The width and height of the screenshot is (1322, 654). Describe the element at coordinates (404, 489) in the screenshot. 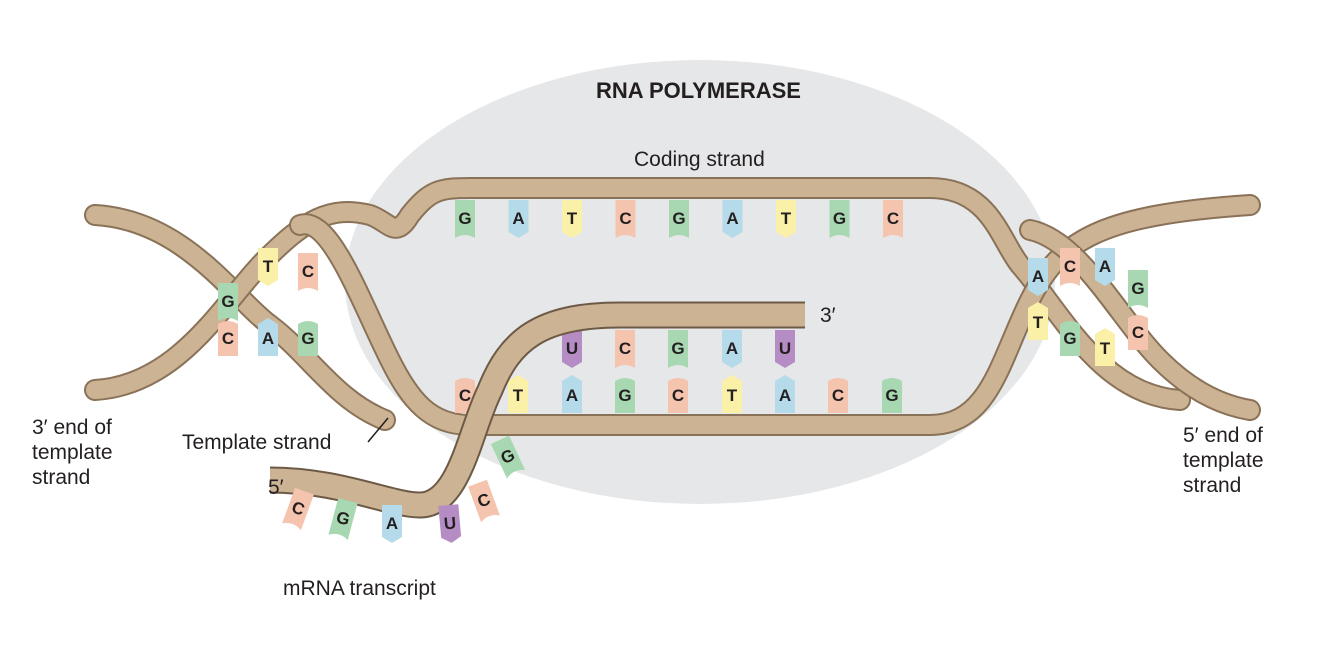

I see `mrna-tail-bases: C G A UCG` at that location.